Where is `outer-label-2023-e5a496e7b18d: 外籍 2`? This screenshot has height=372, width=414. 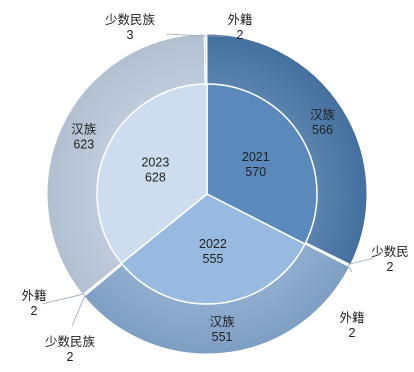
outer-label-2023-e5a496e7b18d: 外籍 2 is located at coordinates (239, 27).